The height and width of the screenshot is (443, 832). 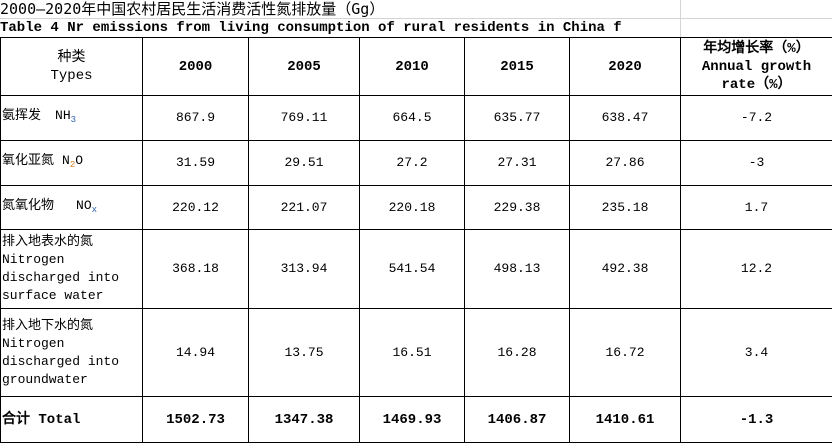 What do you see at coordinates (304, 66) in the screenshot?
I see `header-year: 2005` at bounding box center [304, 66].